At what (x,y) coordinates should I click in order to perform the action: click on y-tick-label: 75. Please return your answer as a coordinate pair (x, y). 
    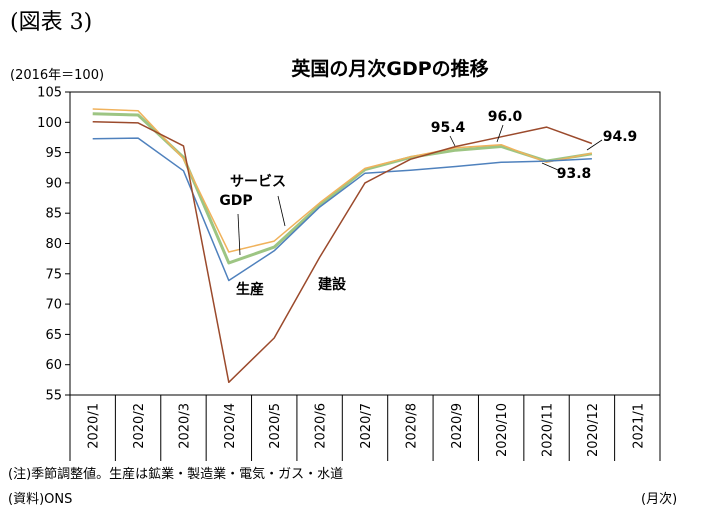
    Looking at the image, I should click on (53, 274).